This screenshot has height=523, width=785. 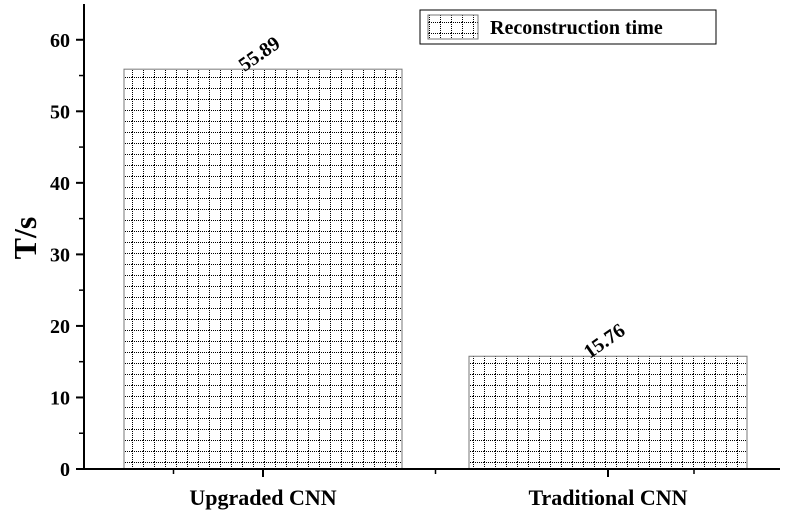 What do you see at coordinates (608, 412) in the screenshot?
I see `bar-traditional-cnn` at bounding box center [608, 412].